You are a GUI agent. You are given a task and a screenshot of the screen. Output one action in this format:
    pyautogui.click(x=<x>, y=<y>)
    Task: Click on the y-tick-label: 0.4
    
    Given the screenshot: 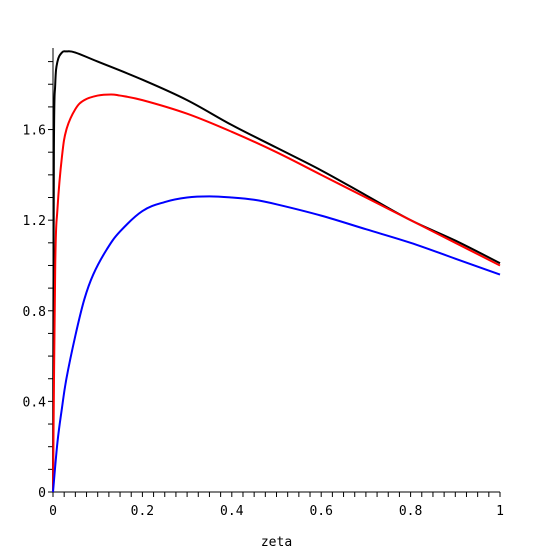 What is the action you would take?
    pyautogui.click(x=35, y=402)
    